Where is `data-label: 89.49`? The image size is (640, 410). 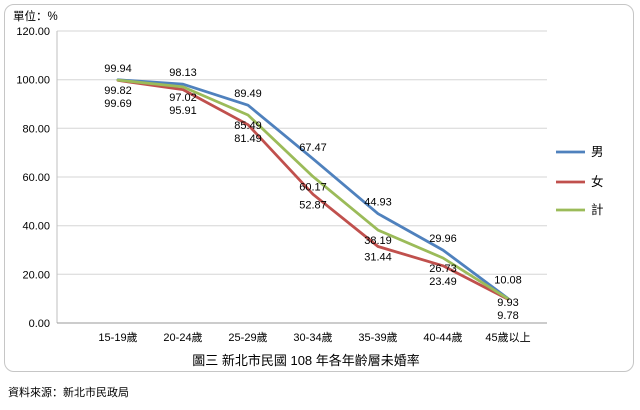 data-label: 89.49 is located at coordinates (248, 94).